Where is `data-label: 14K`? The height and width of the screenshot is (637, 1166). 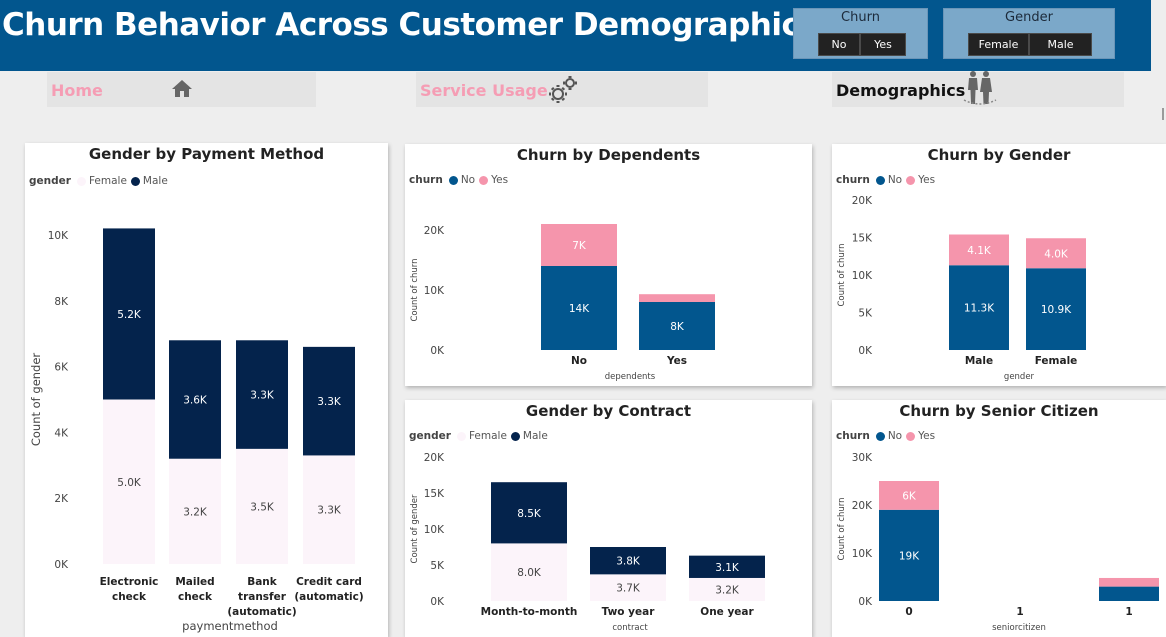 data-label: 14K is located at coordinates (579, 309).